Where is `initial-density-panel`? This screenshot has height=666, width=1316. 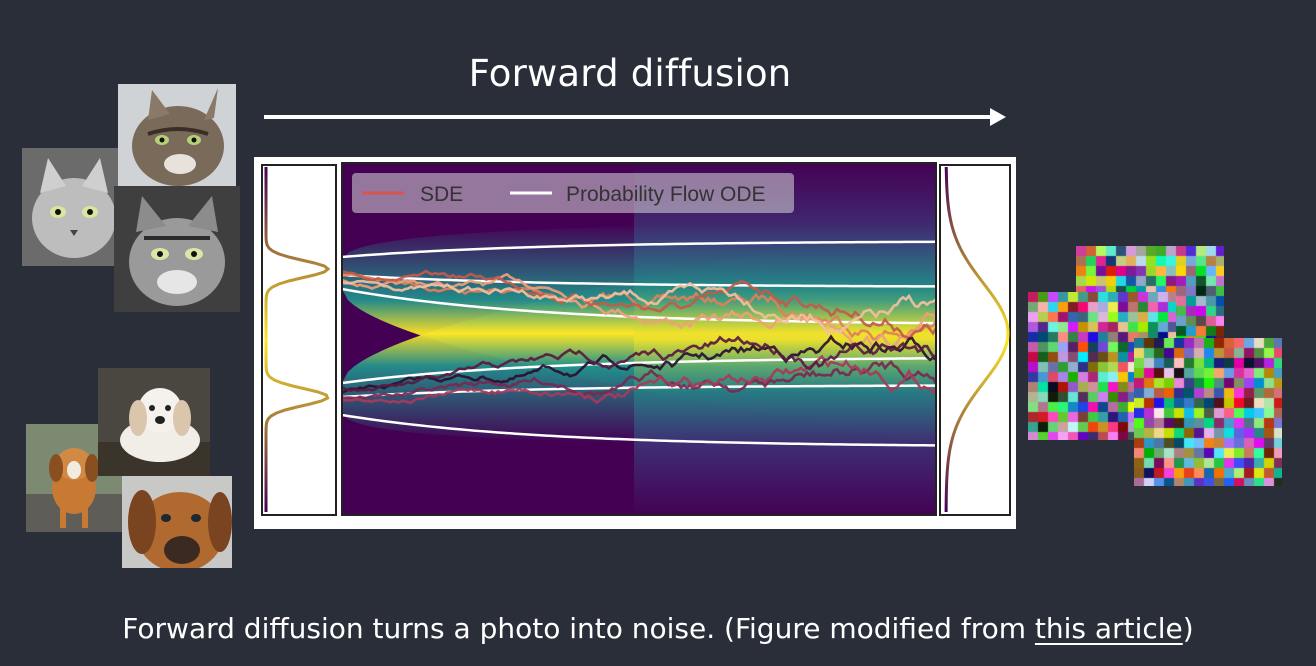 initial-density-panel is located at coordinates (299, 340).